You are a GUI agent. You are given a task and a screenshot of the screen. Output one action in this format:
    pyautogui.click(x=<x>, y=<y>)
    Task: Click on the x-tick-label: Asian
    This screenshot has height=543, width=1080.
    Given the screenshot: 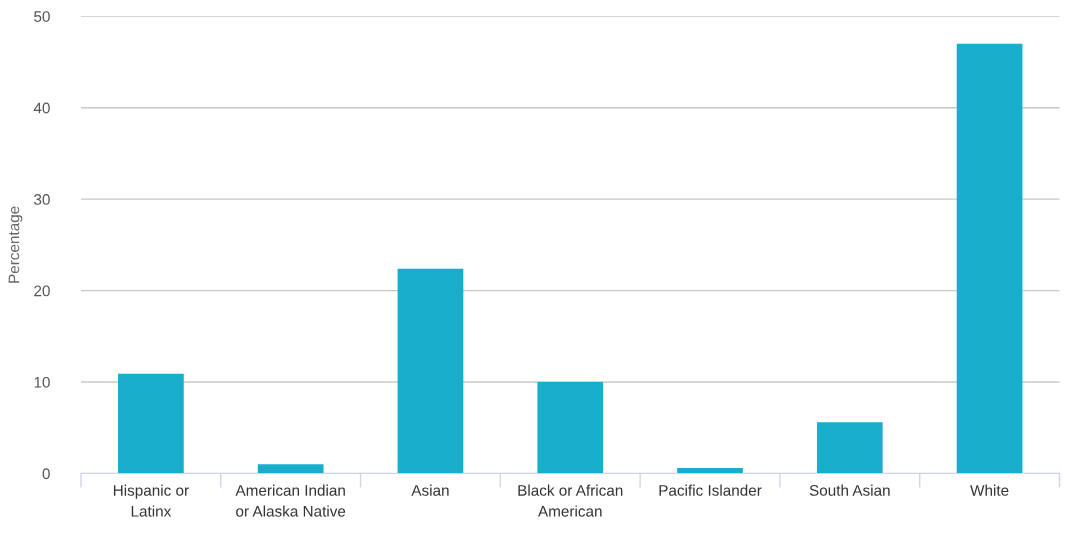 What is the action you would take?
    pyautogui.click(x=430, y=490)
    